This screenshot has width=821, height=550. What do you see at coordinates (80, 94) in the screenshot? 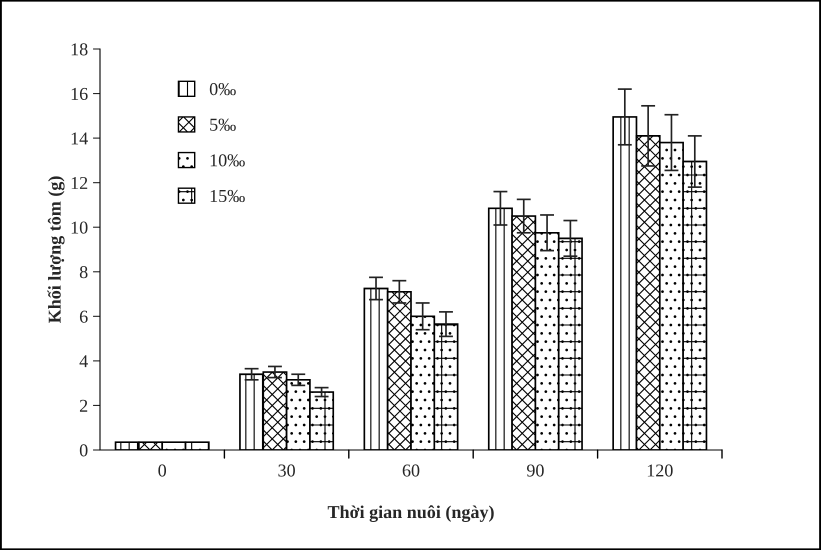
I see `y-tick-label: 16` at bounding box center [80, 94].